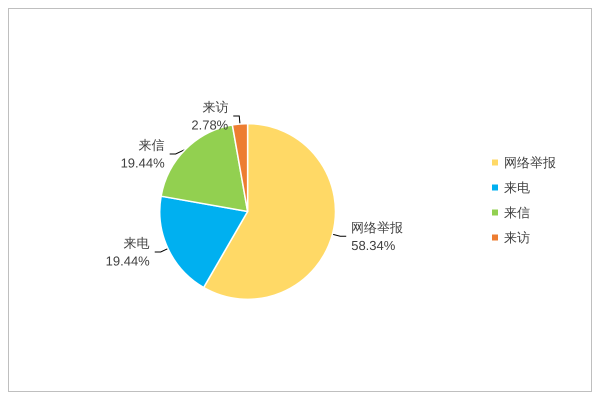 Image resolution: width=600 pixels, height=400 pixels. What do you see at coordinates (517, 212) in the screenshot?
I see `legend-label: 来信` at bounding box center [517, 212].